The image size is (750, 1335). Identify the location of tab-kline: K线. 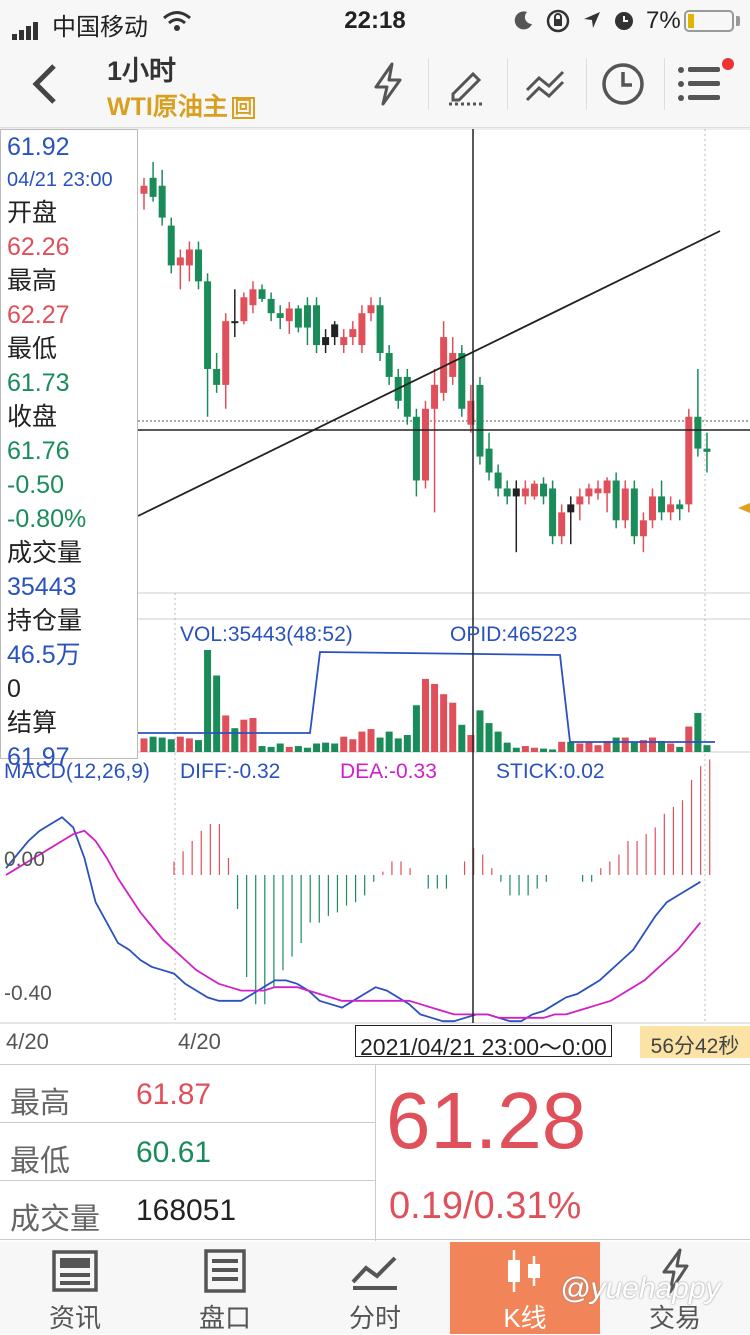
(525, 1288).